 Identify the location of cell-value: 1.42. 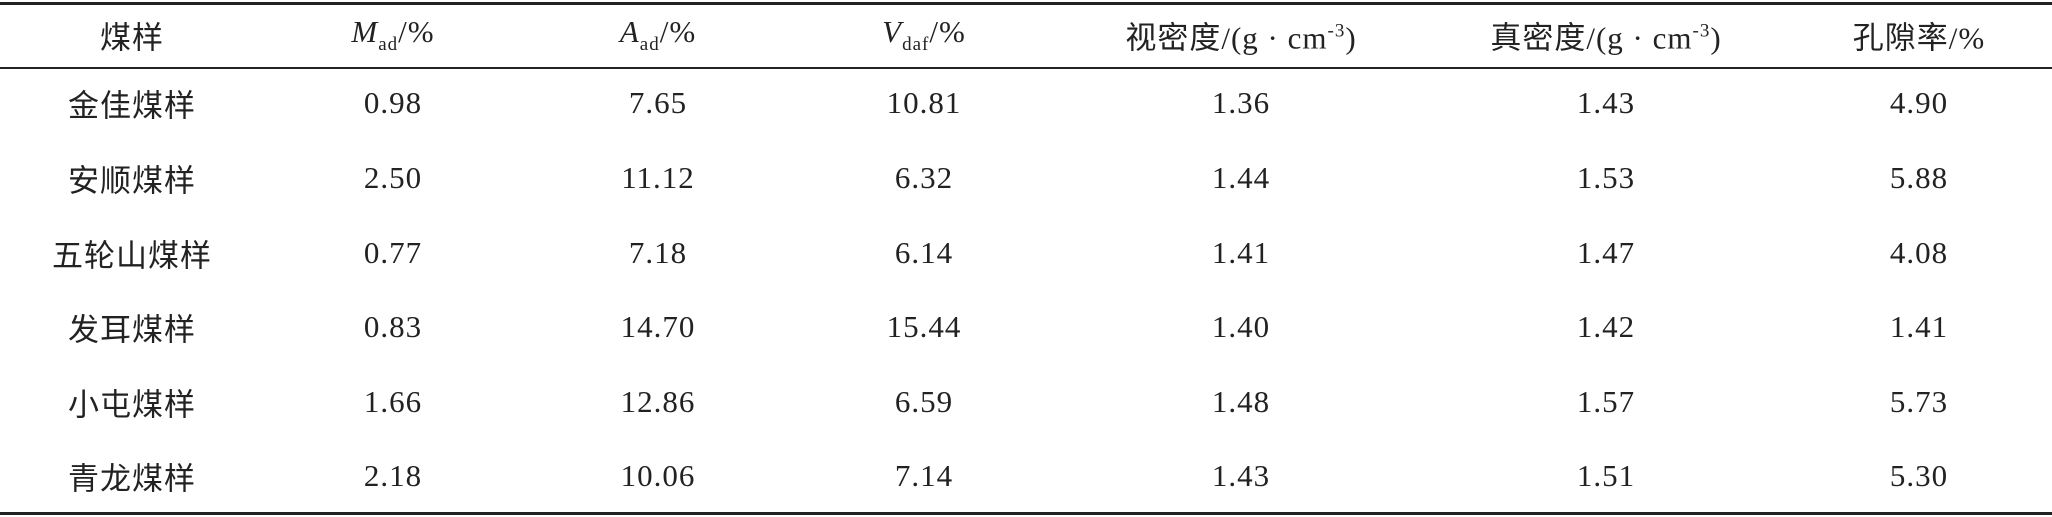
(1606, 326).